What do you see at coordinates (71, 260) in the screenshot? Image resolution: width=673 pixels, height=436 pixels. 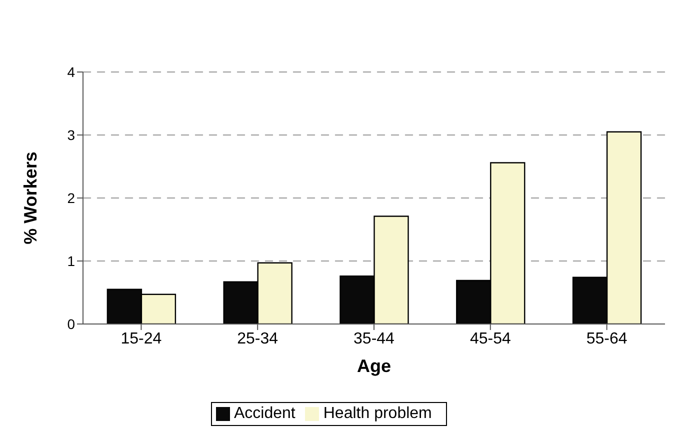 I see `y-tick-label: 1` at bounding box center [71, 260].